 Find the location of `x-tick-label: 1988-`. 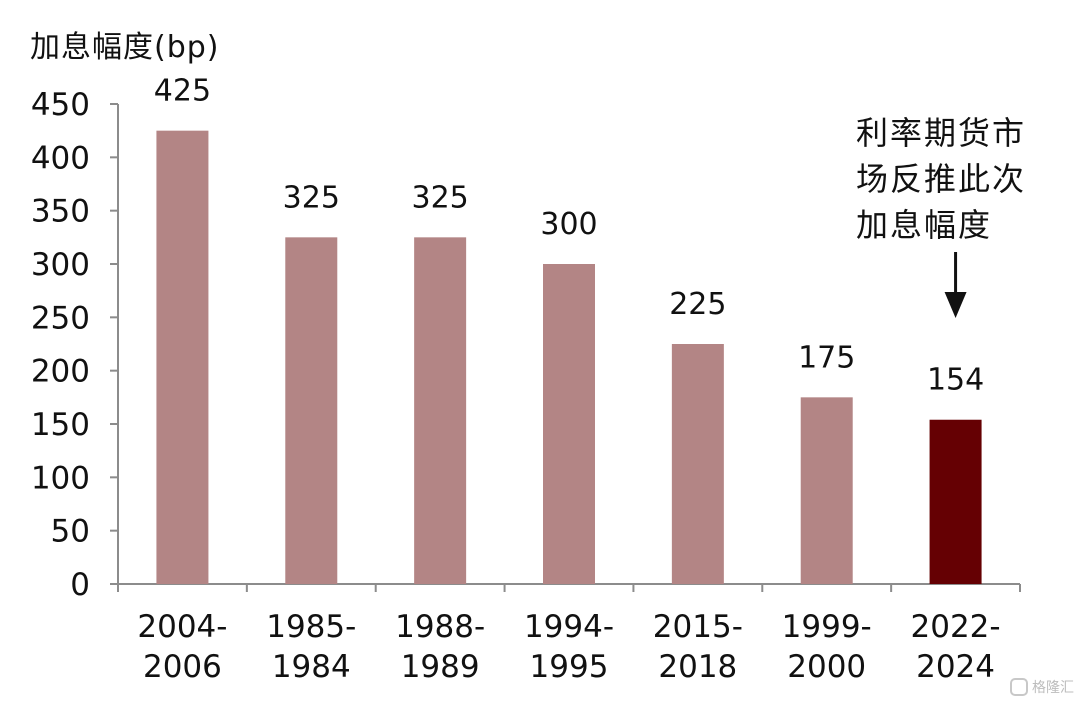

x-tick-label: 1988- is located at coordinates (440, 627).